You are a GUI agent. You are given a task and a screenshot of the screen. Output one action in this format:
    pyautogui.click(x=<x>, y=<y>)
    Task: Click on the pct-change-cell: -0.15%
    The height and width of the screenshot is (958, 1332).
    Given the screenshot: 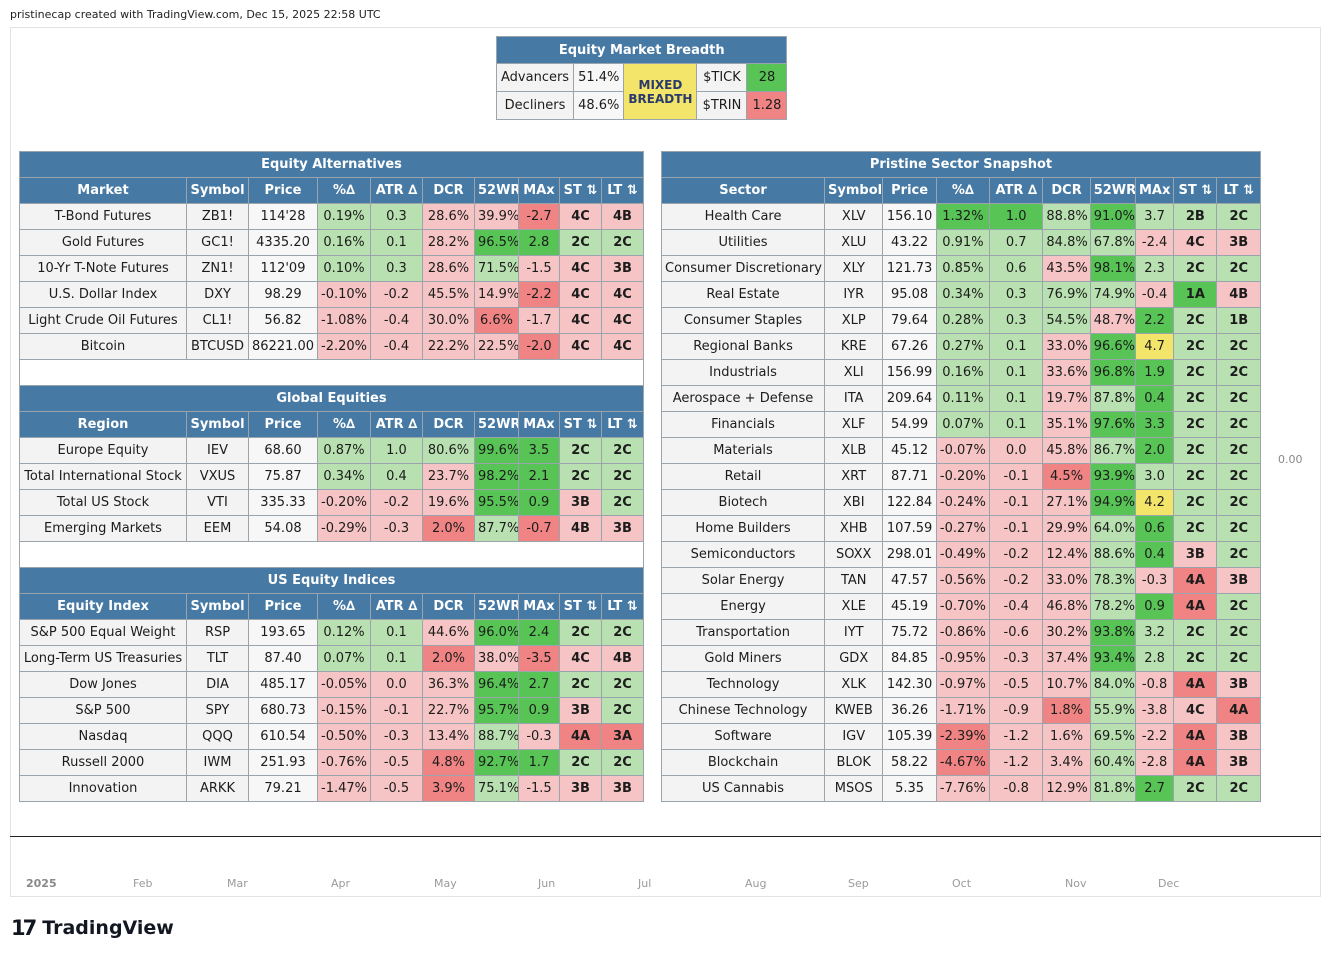 What is the action you would take?
    pyautogui.click(x=344, y=710)
    